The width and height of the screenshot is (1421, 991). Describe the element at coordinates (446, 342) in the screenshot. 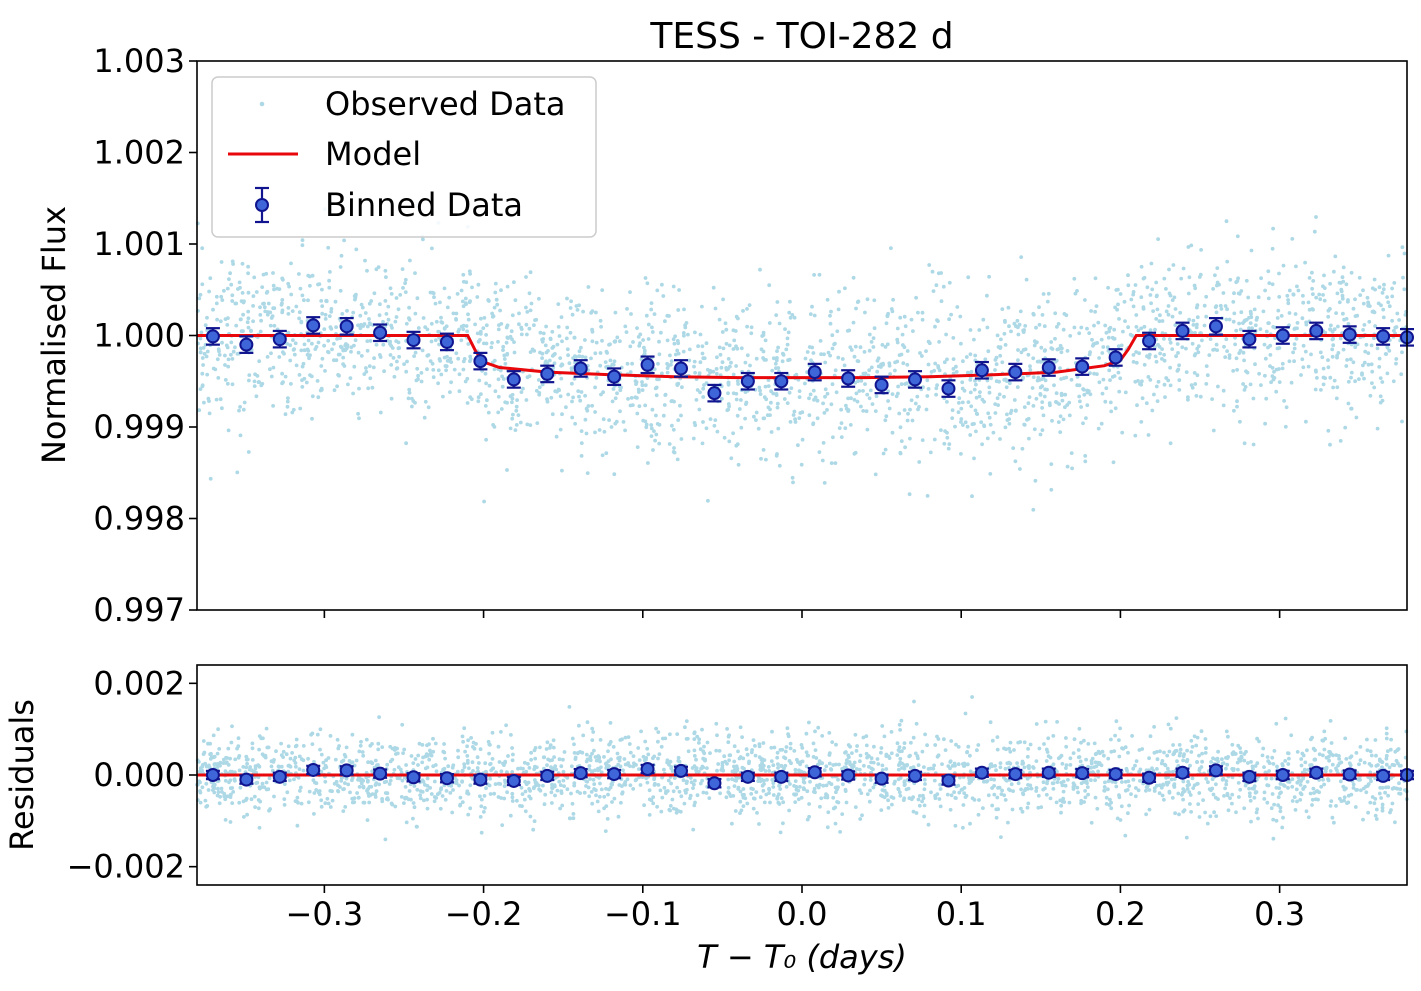

I see `binned-point` at that location.